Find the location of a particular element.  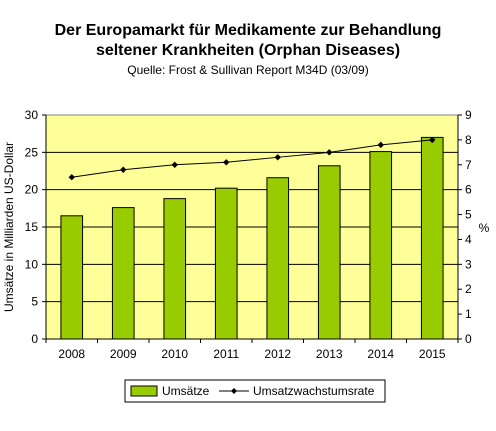

legend-swatch-umsaetze is located at coordinates (144, 391).